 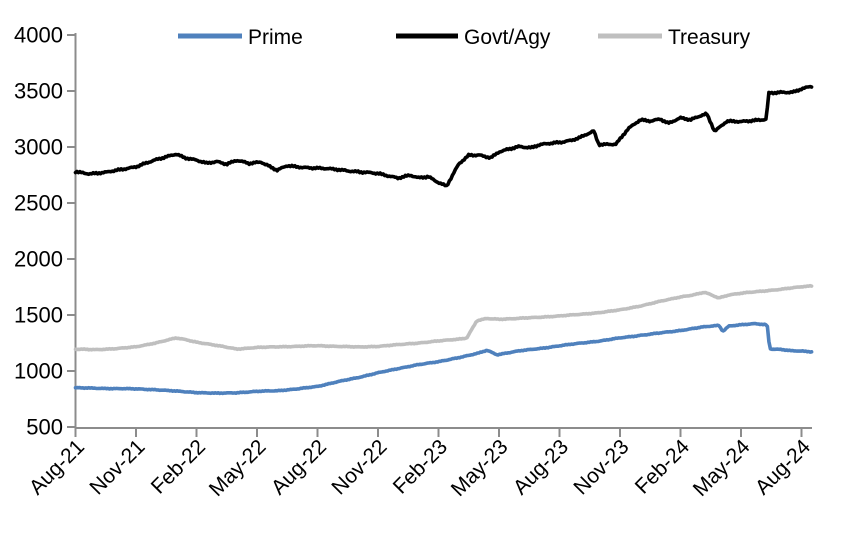 What do you see at coordinates (299, 467) in the screenshot?
I see `x-tick-label: Aug-22` at bounding box center [299, 467].